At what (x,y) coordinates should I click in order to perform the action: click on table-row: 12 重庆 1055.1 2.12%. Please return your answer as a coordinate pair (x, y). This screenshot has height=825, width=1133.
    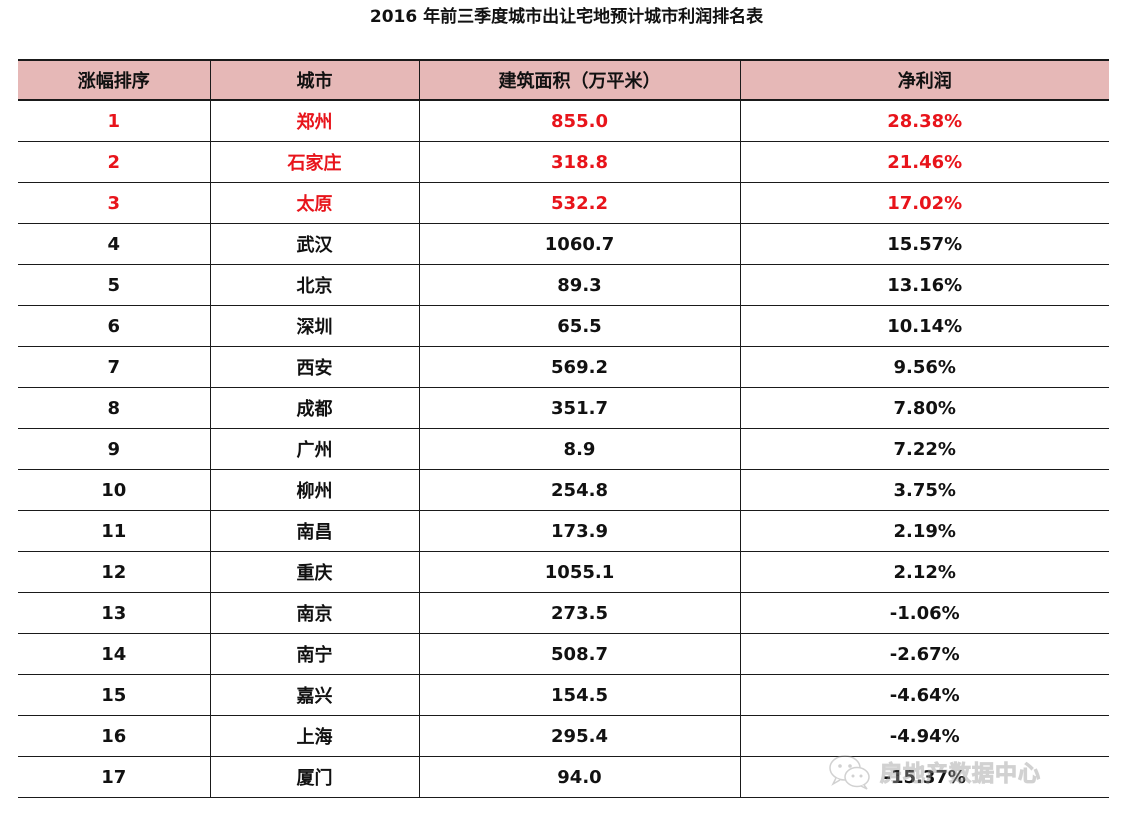
    Looking at the image, I should click on (563, 572).